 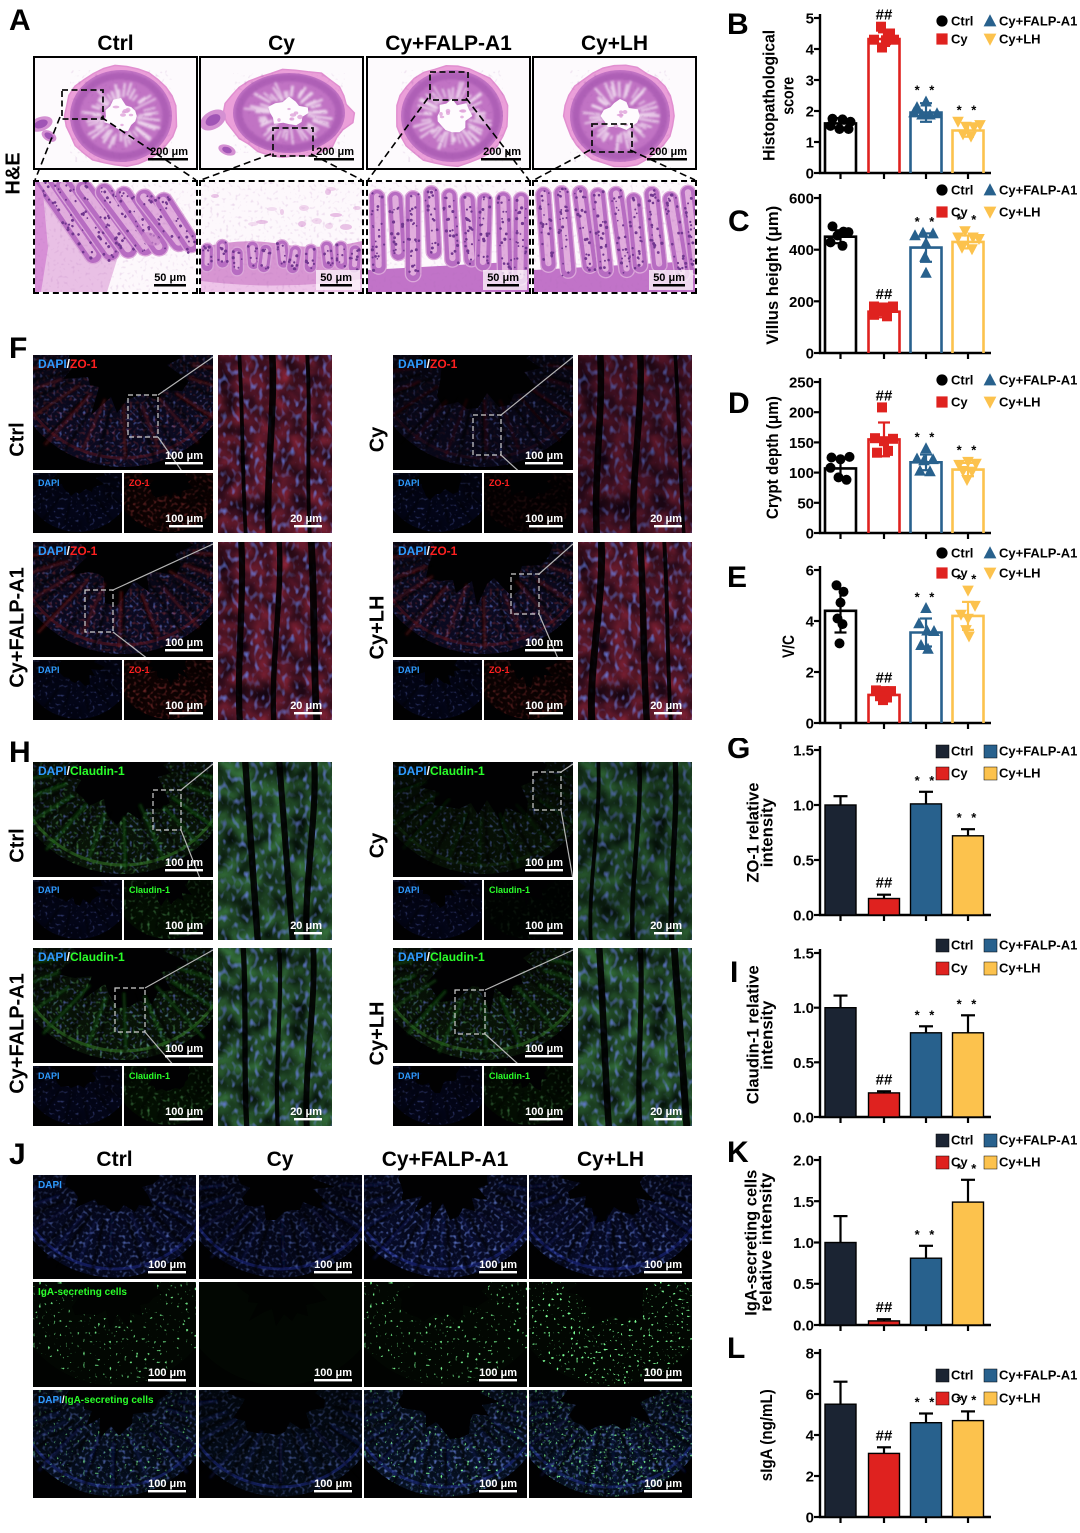 What do you see at coordinates (768, 1035) in the screenshot?
I see `svg-text: intensity` at bounding box center [768, 1035].